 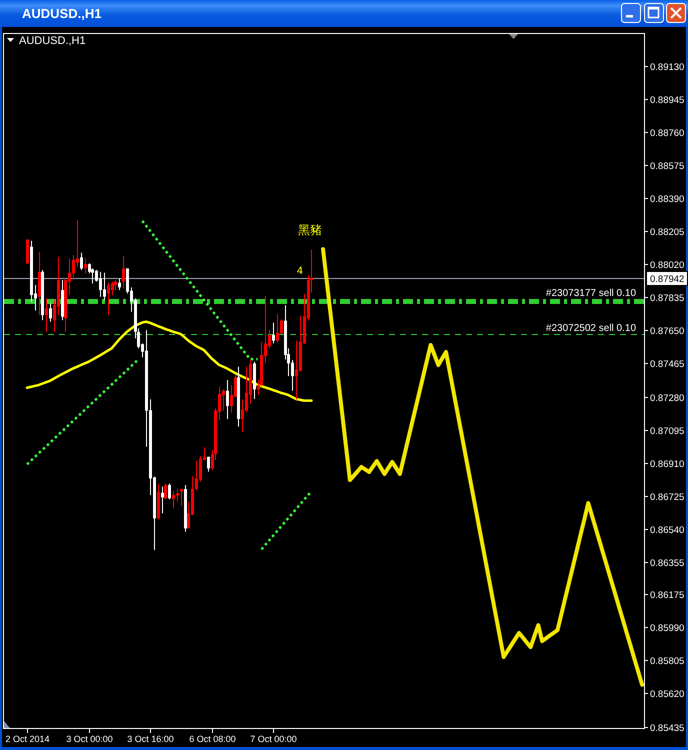 What do you see at coordinates (89, 739) in the screenshot?
I see `x-tick-label: 3 Oct 00:00` at bounding box center [89, 739].